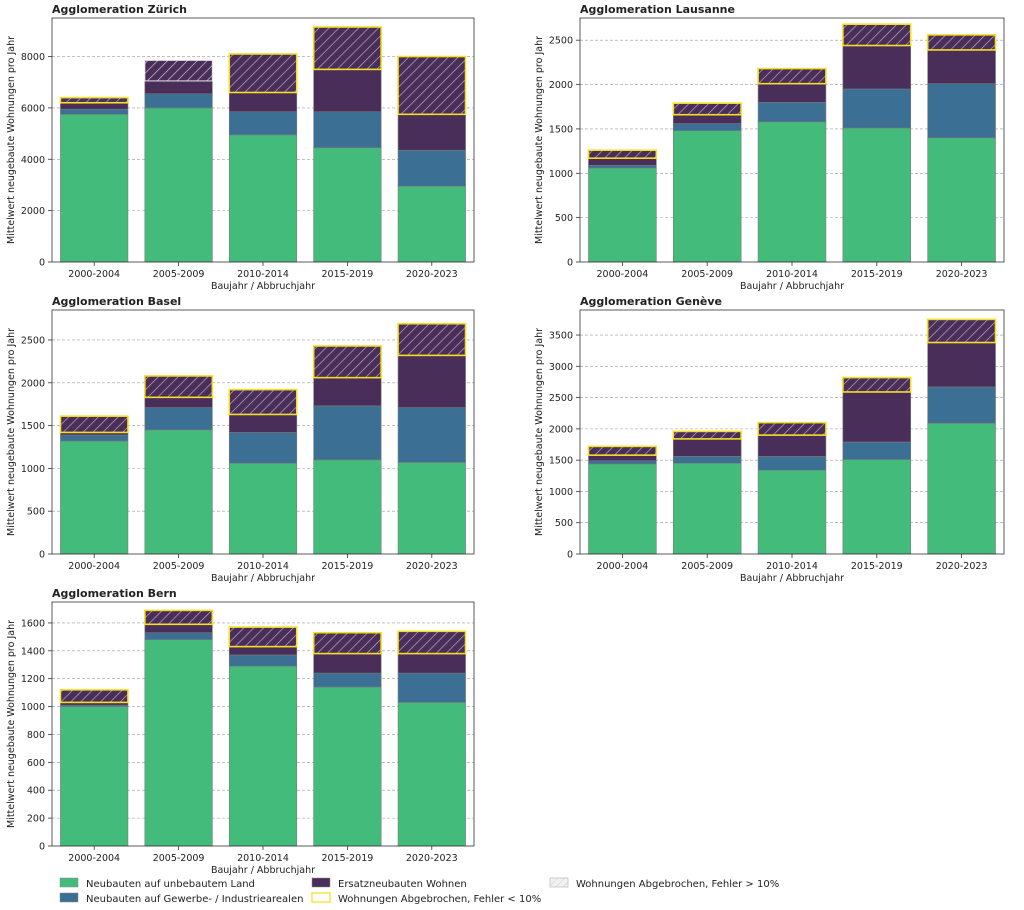 The image size is (1024, 910). Describe the element at coordinates (792, 578) in the screenshot. I see `chart-geneve-xlabel: Baujahr / Abbruchjahr` at that location.